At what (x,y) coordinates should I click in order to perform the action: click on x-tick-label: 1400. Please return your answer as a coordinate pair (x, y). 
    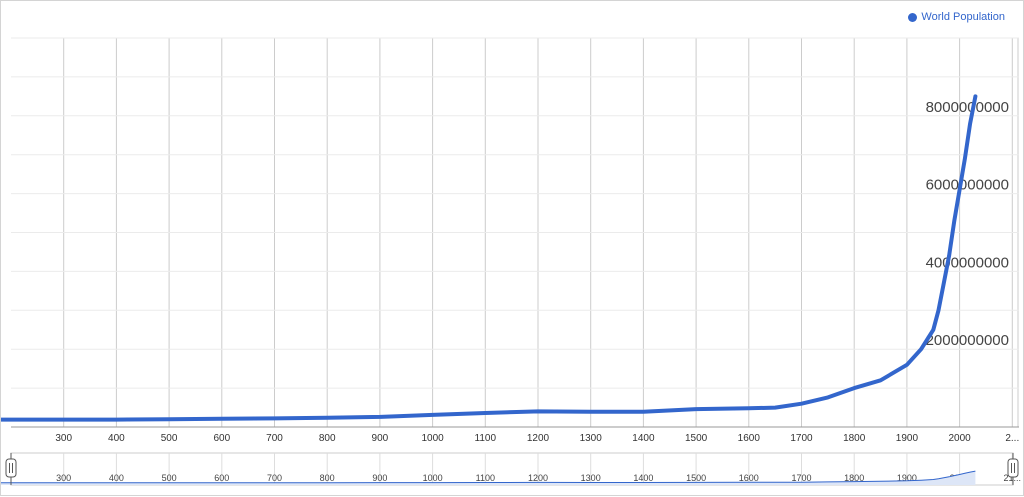
    Looking at the image, I should click on (643, 438).